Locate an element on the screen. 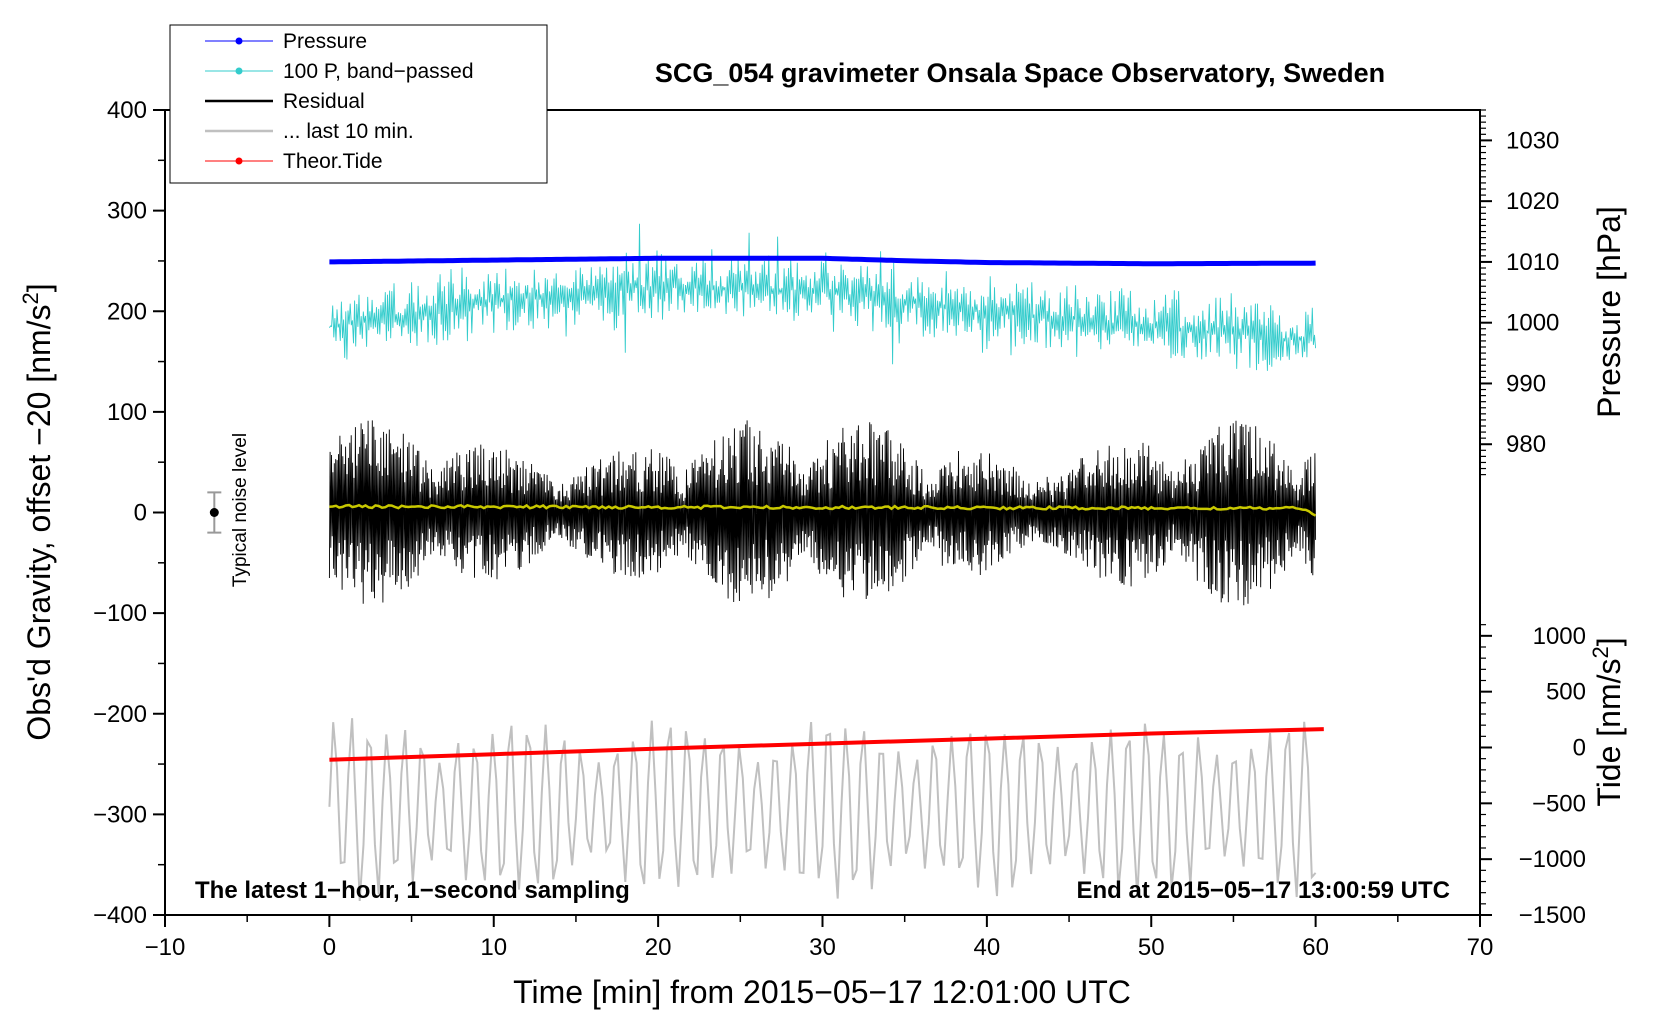  left-y-axis-label: Obs'd Gravity, offset −20 [nm/s2] is located at coordinates (37, 511).